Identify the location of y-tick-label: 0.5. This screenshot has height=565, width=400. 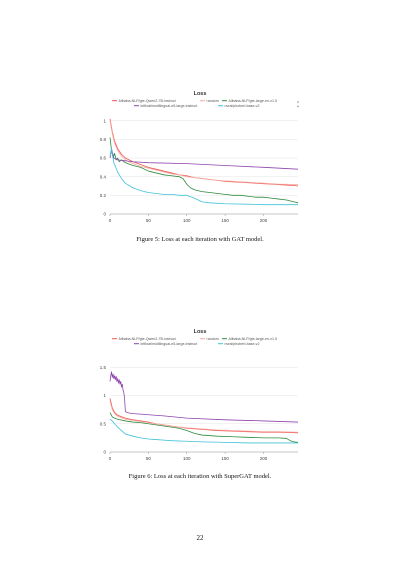
(103, 423).